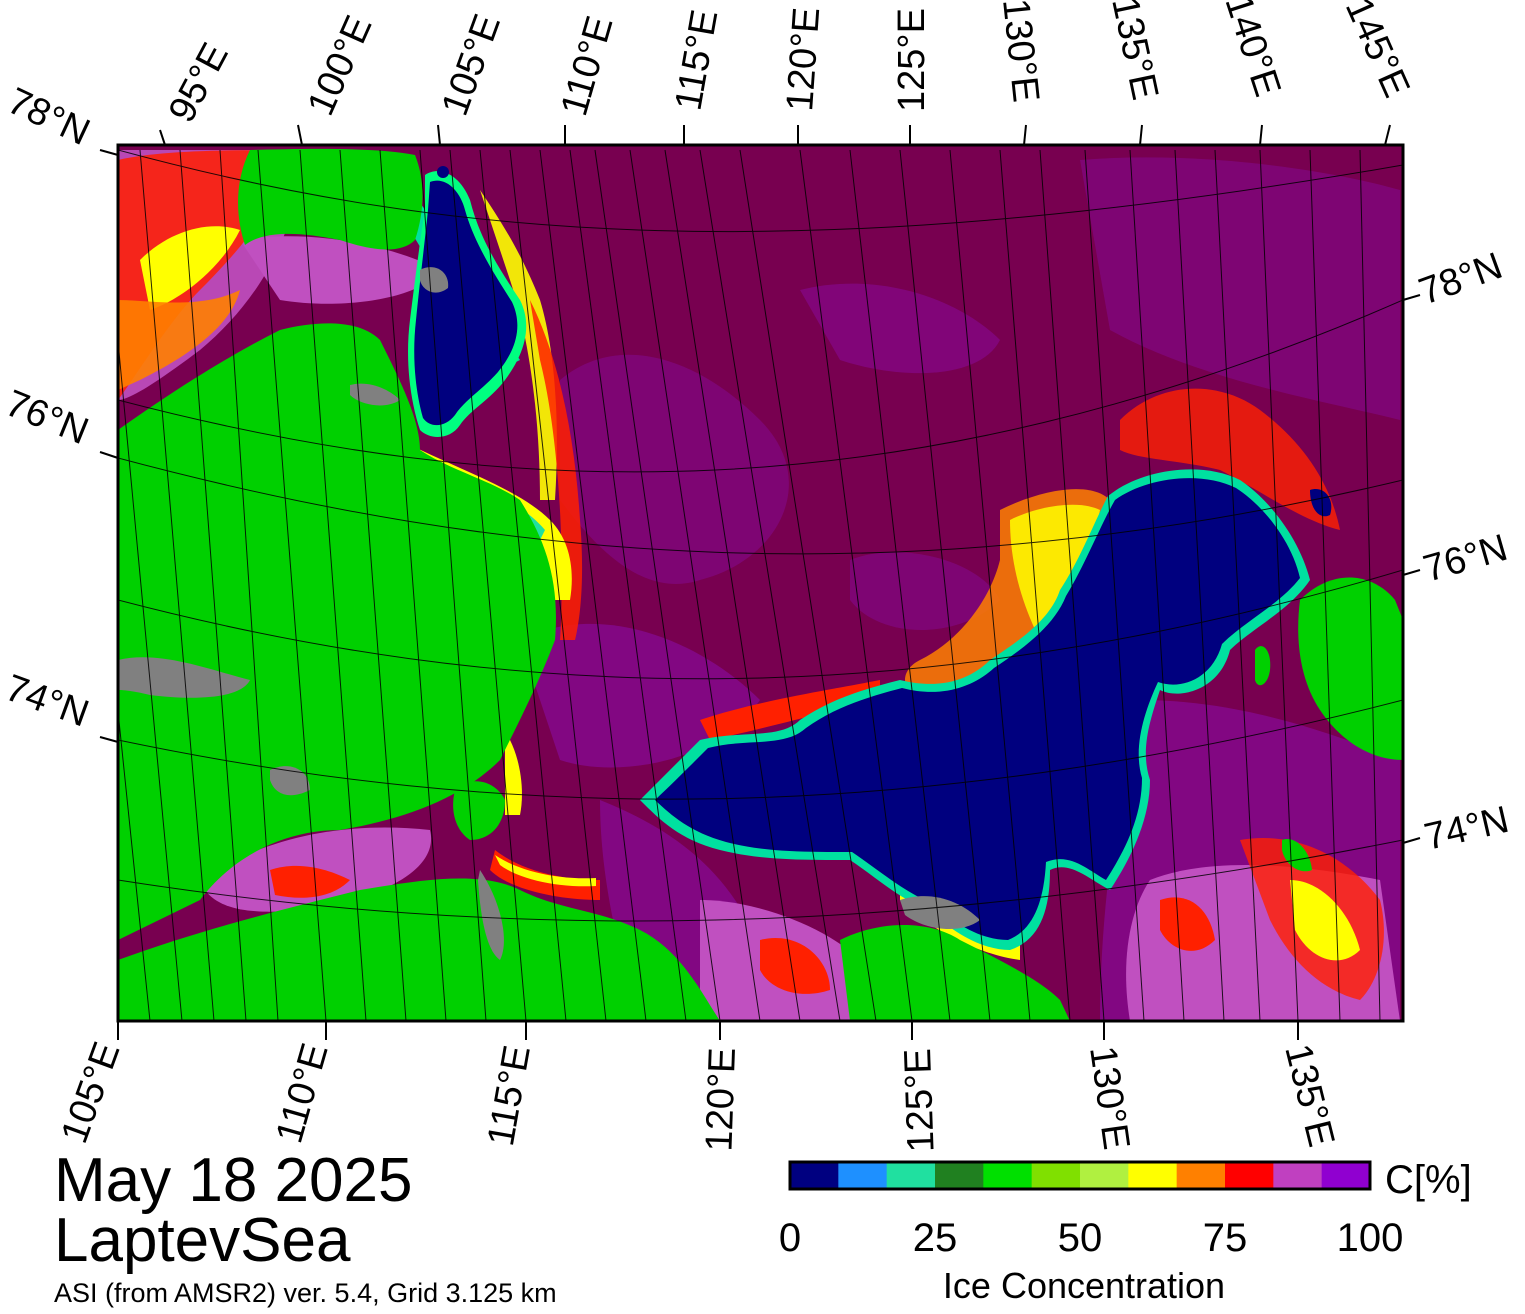 The image size is (1525, 1314). Describe the element at coordinates (1297, 855) in the screenshot. I see `bolshoy-lyakhovsky` at that location.